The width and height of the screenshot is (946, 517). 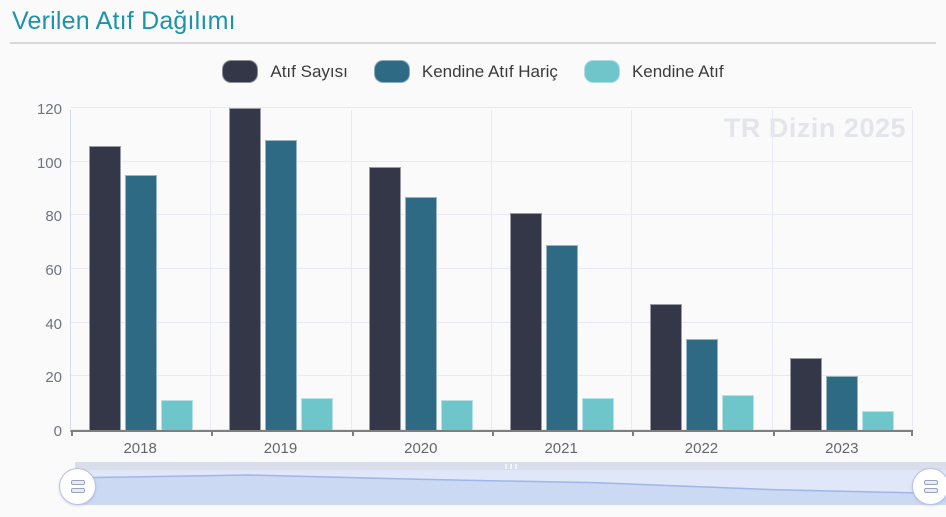 I want to click on legend-label: Kendine Atıf, so click(x=677, y=71).